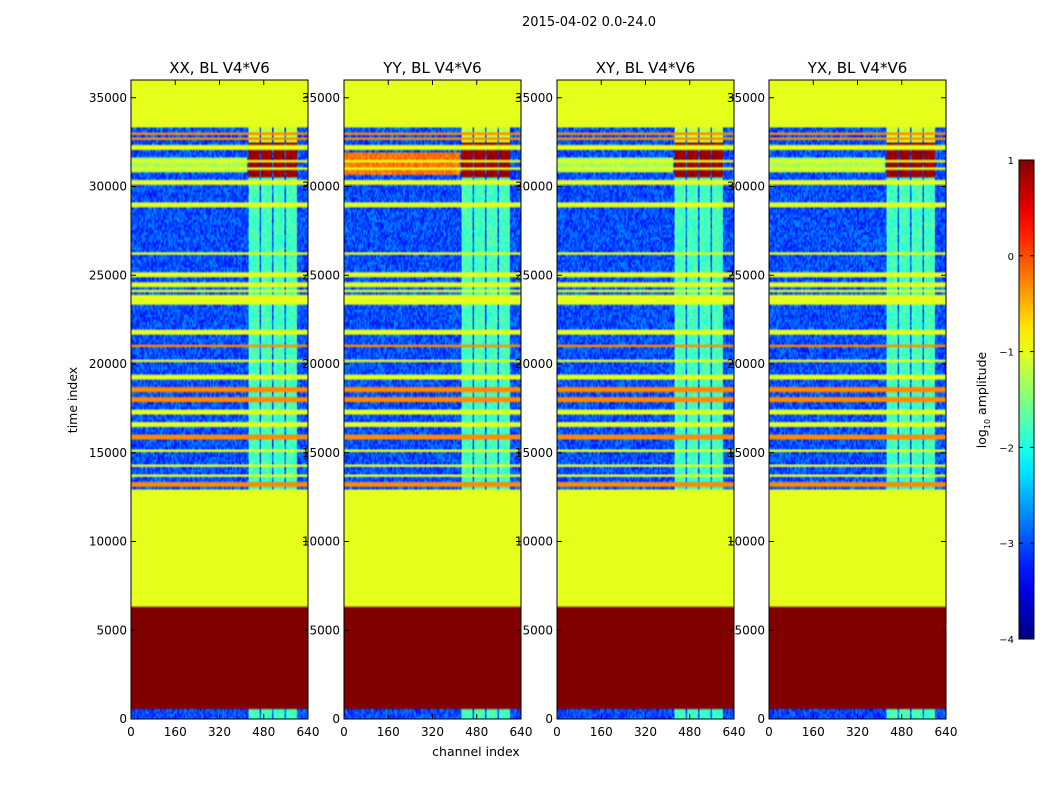  Describe the element at coordinates (219, 68) in the screenshot. I see `panel-title: XX, BL V4*V6` at that location.